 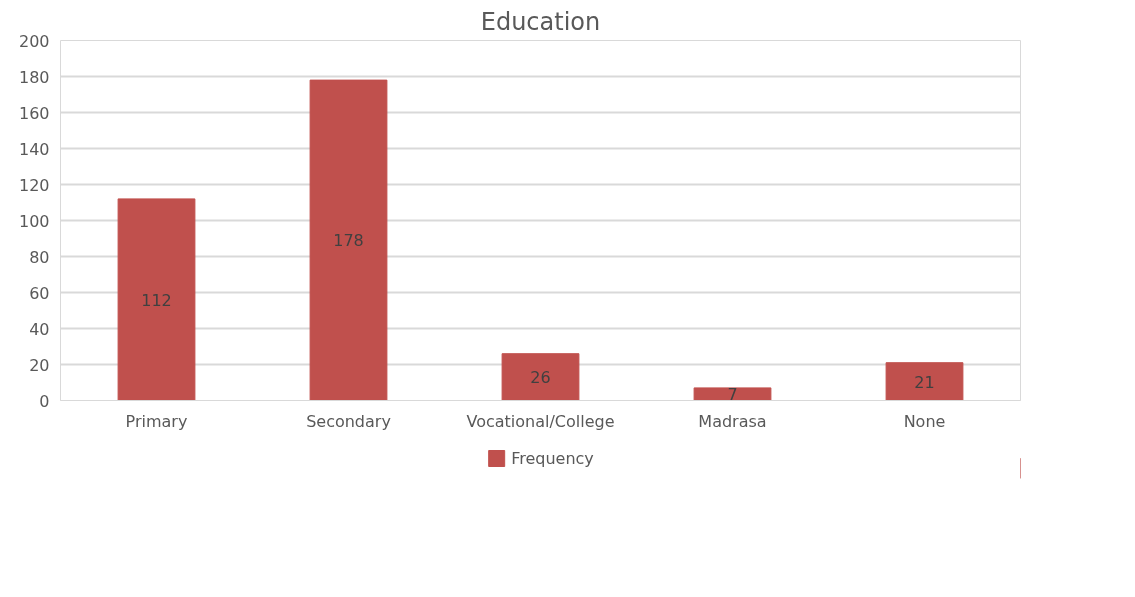 What do you see at coordinates (34, 41) in the screenshot?
I see `y-tick-label: 200` at bounding box center [34, 41].